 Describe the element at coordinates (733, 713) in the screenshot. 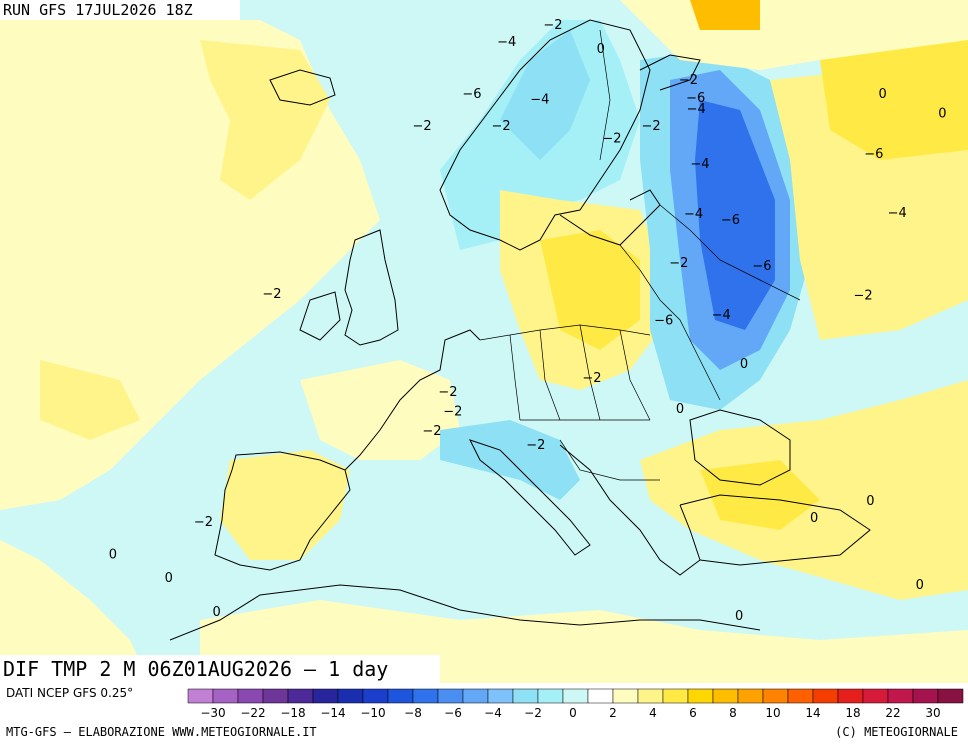

I see `colorbar-tick-label: 8` at that location.